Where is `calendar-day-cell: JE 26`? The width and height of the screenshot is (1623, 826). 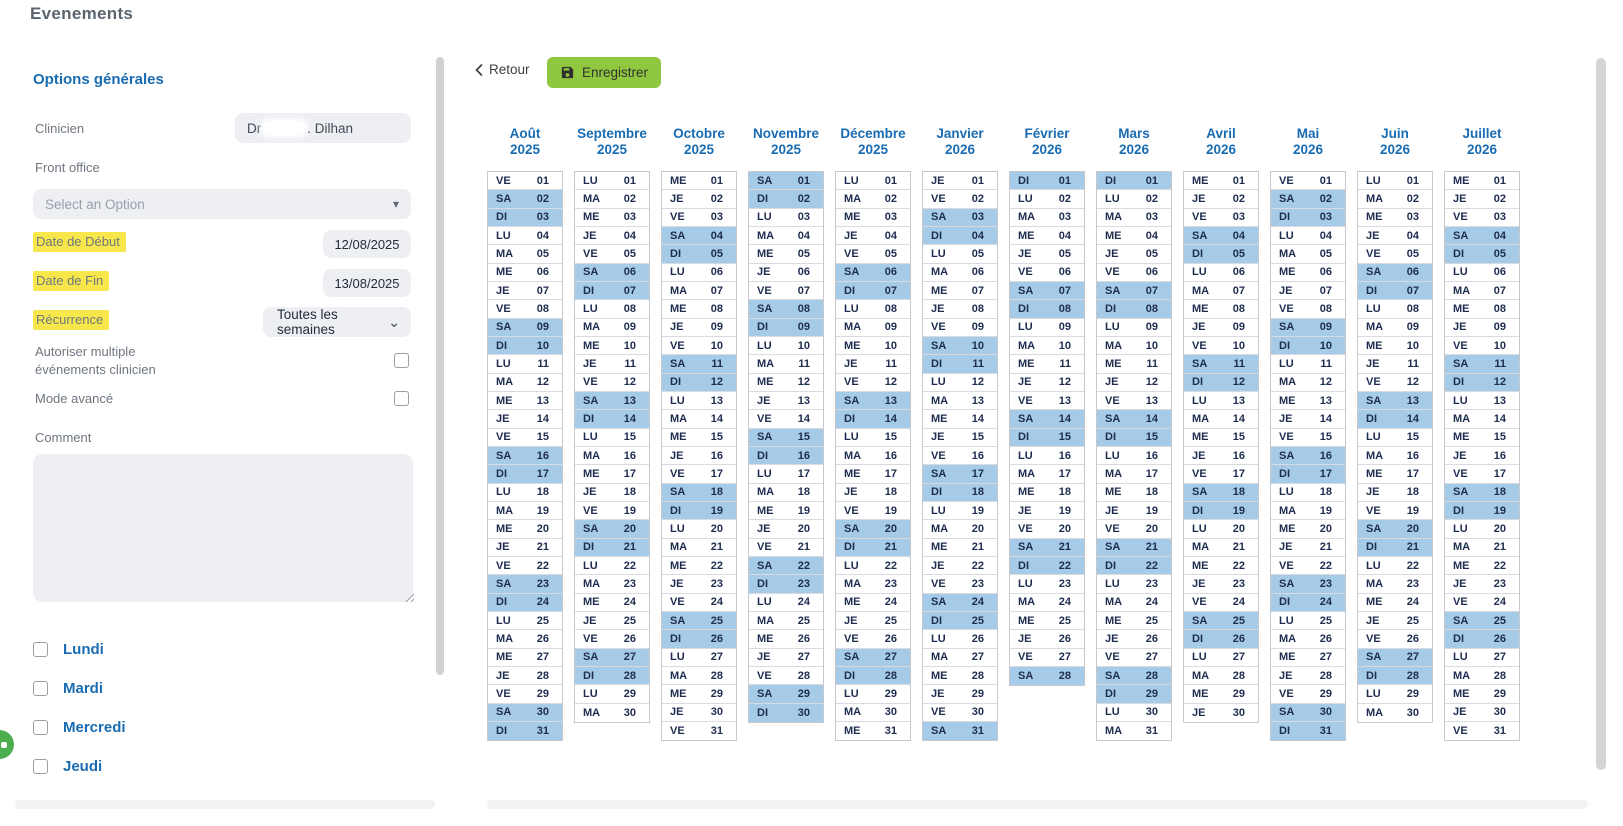 calendar-day-cell: JE 26 is located at coordinates (1134, 639).